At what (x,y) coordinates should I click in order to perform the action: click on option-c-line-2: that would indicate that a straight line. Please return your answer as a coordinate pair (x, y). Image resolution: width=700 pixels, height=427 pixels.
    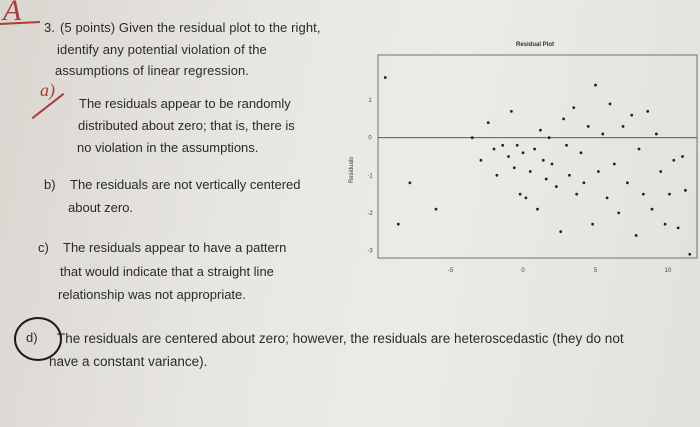
    Looking at the image, I should click on (167, 271).